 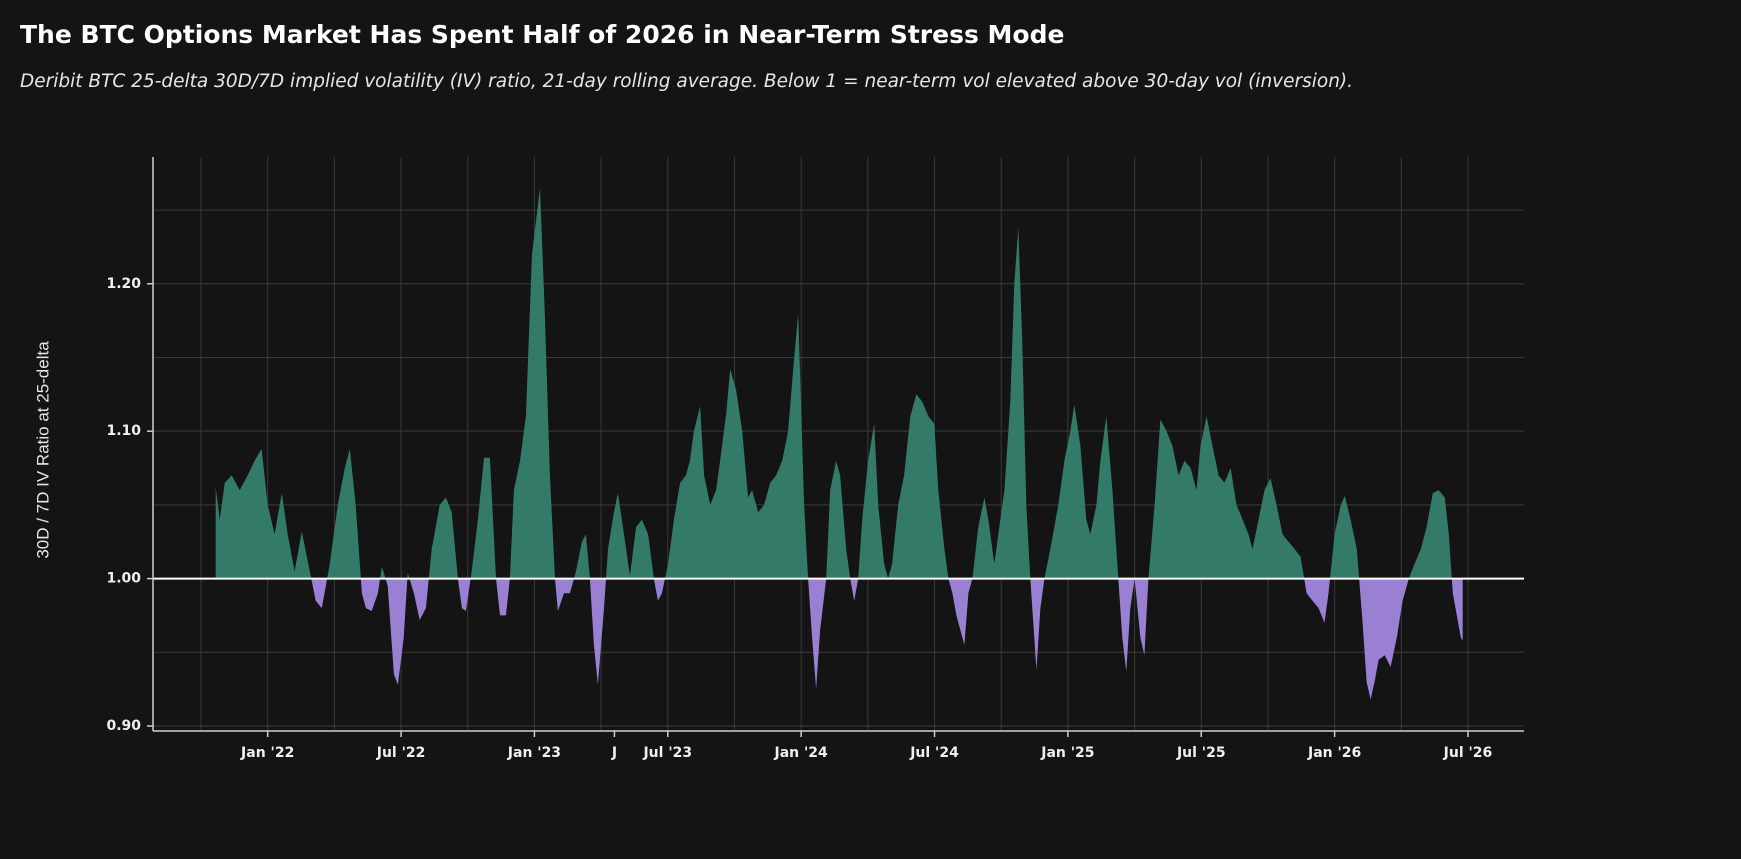 What do you see at coordinates (934, 753) in the screenshot?
I see `x-tick-label: Jul '24` at bounding box center [934, 753].